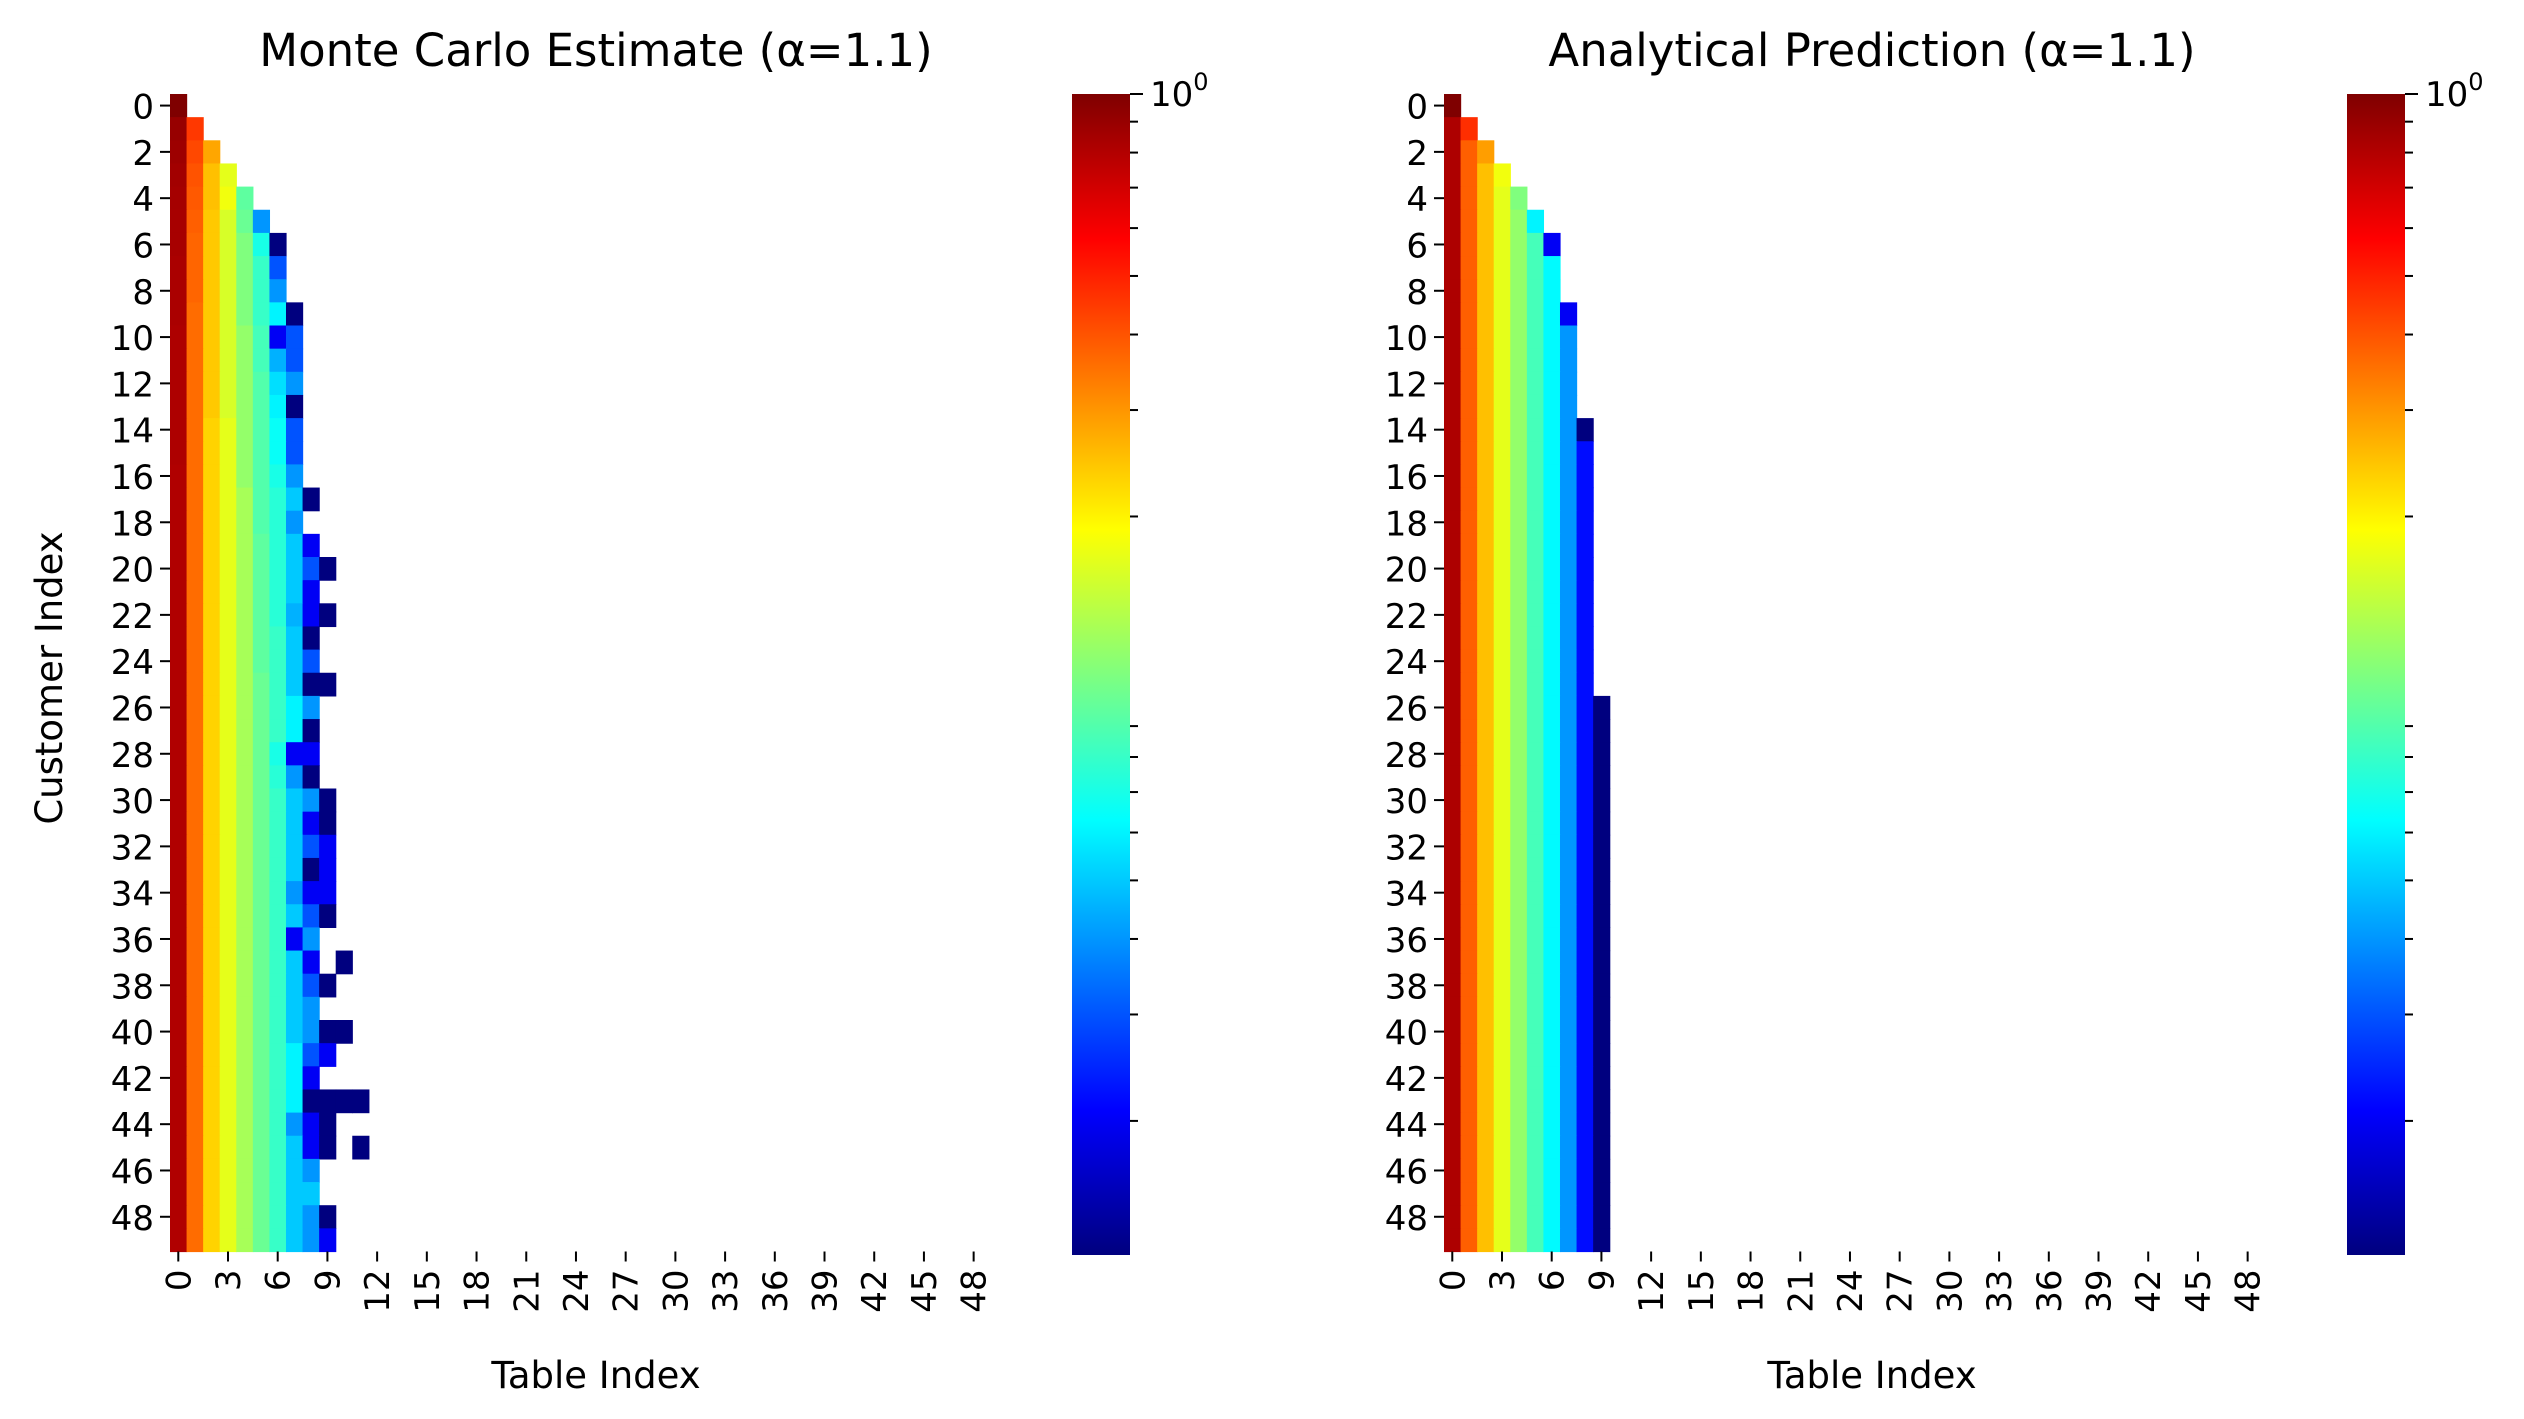  What do you see at coordinates (2149, 1291) in the screenshot?
I see `right-x-tick-label: 42` at bounding box center [2149, 1291].